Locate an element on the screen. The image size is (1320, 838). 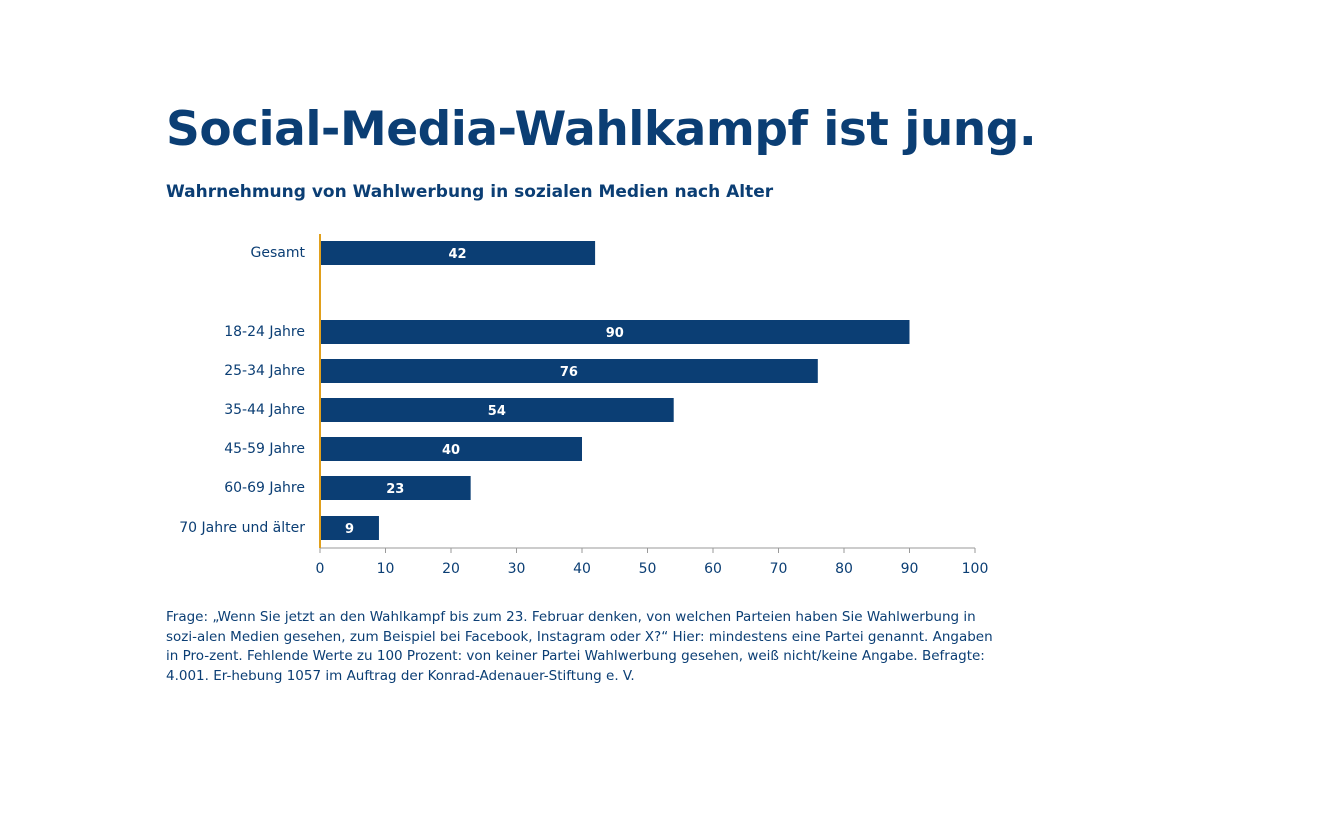
category-label: 18-24 Jahre is located at coordinates (264, 332).